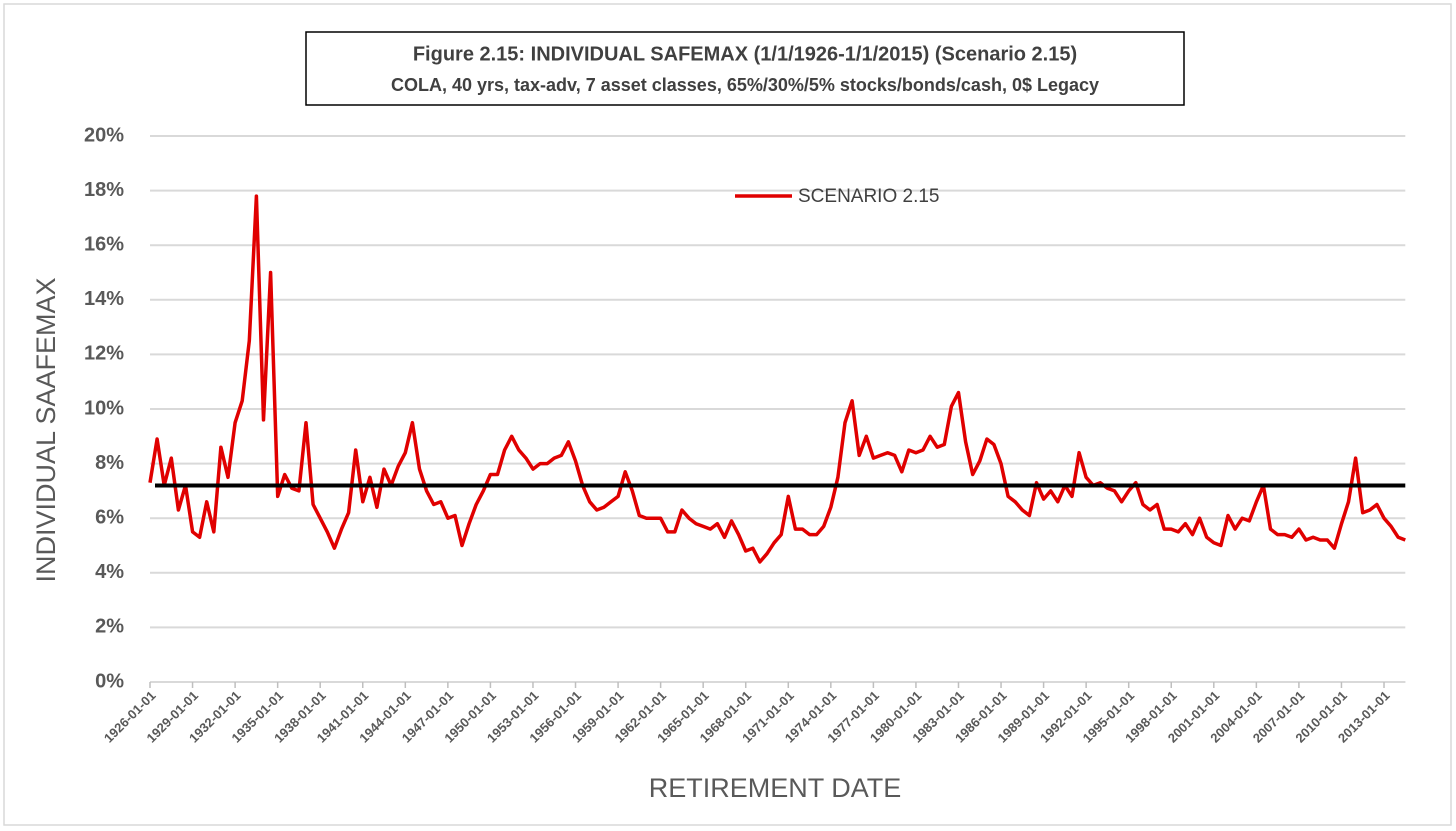 Image resolution: width=1456 pixels, height=831 pixels. What do you see at coordinates (104, 190) in the screenshot?
I see `y-tick-label: 18%` at bounding box center [104, 190].